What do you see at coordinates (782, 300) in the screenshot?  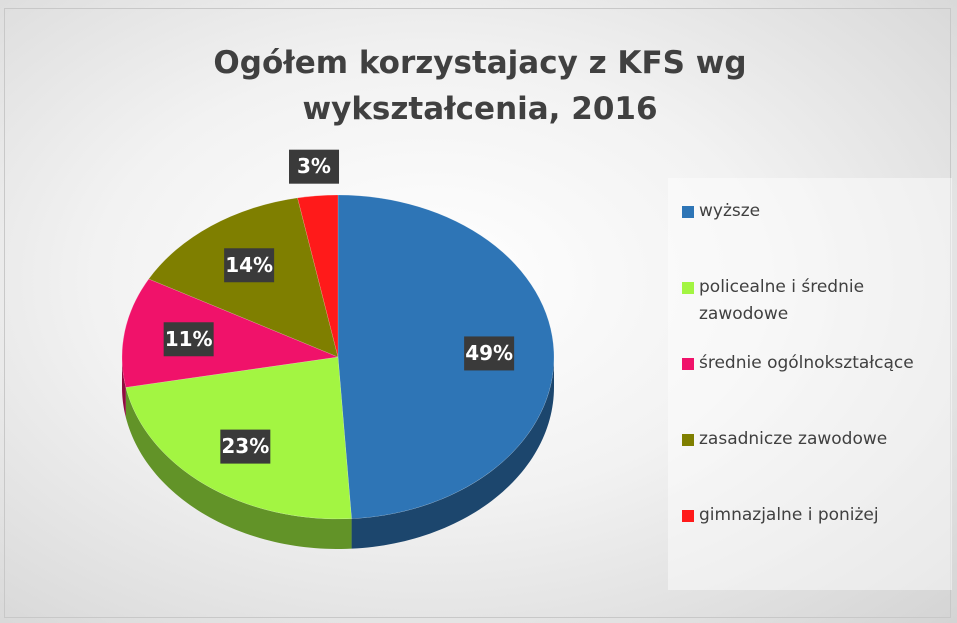 I see `legend-label: policealne i średnie zawodowe` at bounding box center [782, 300].